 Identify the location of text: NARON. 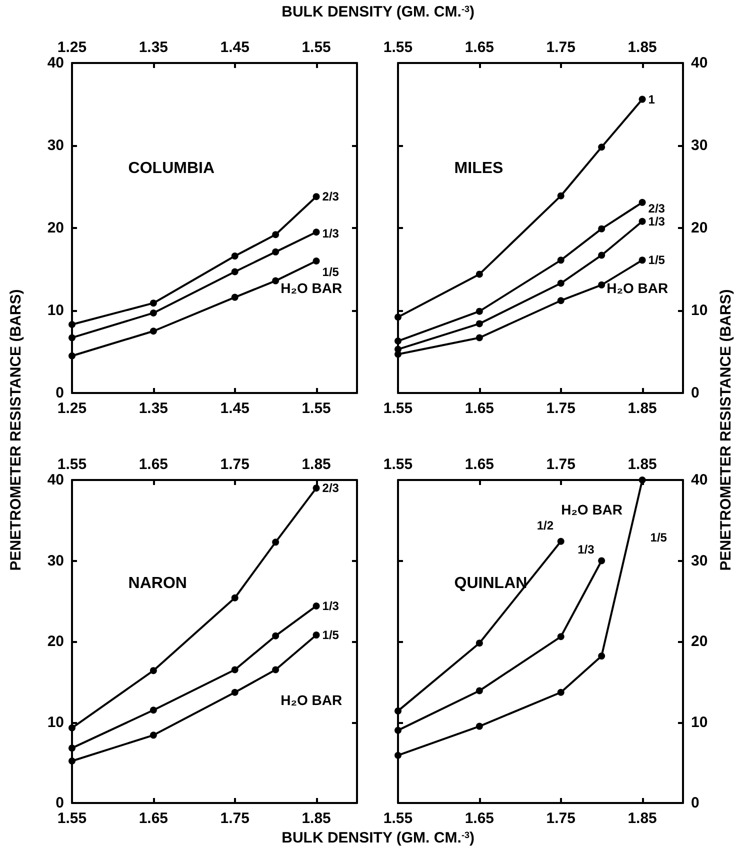
(157, 583).